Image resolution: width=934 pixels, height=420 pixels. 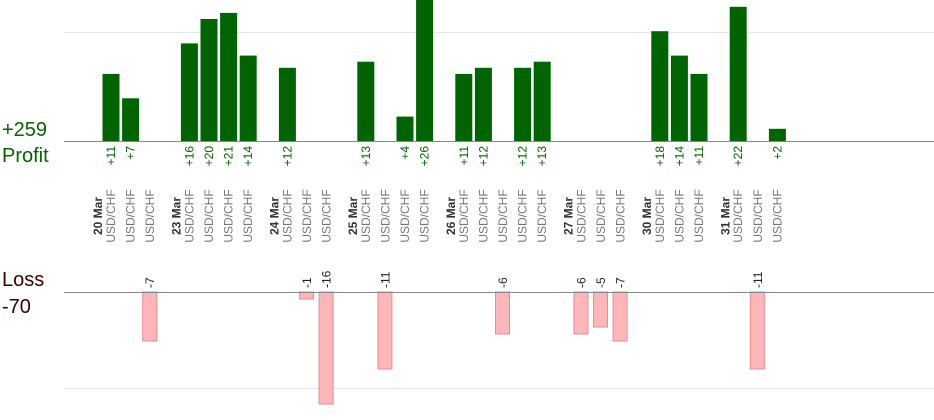 I want to click on profit-value-label: +22, so click(x=738, y=156).